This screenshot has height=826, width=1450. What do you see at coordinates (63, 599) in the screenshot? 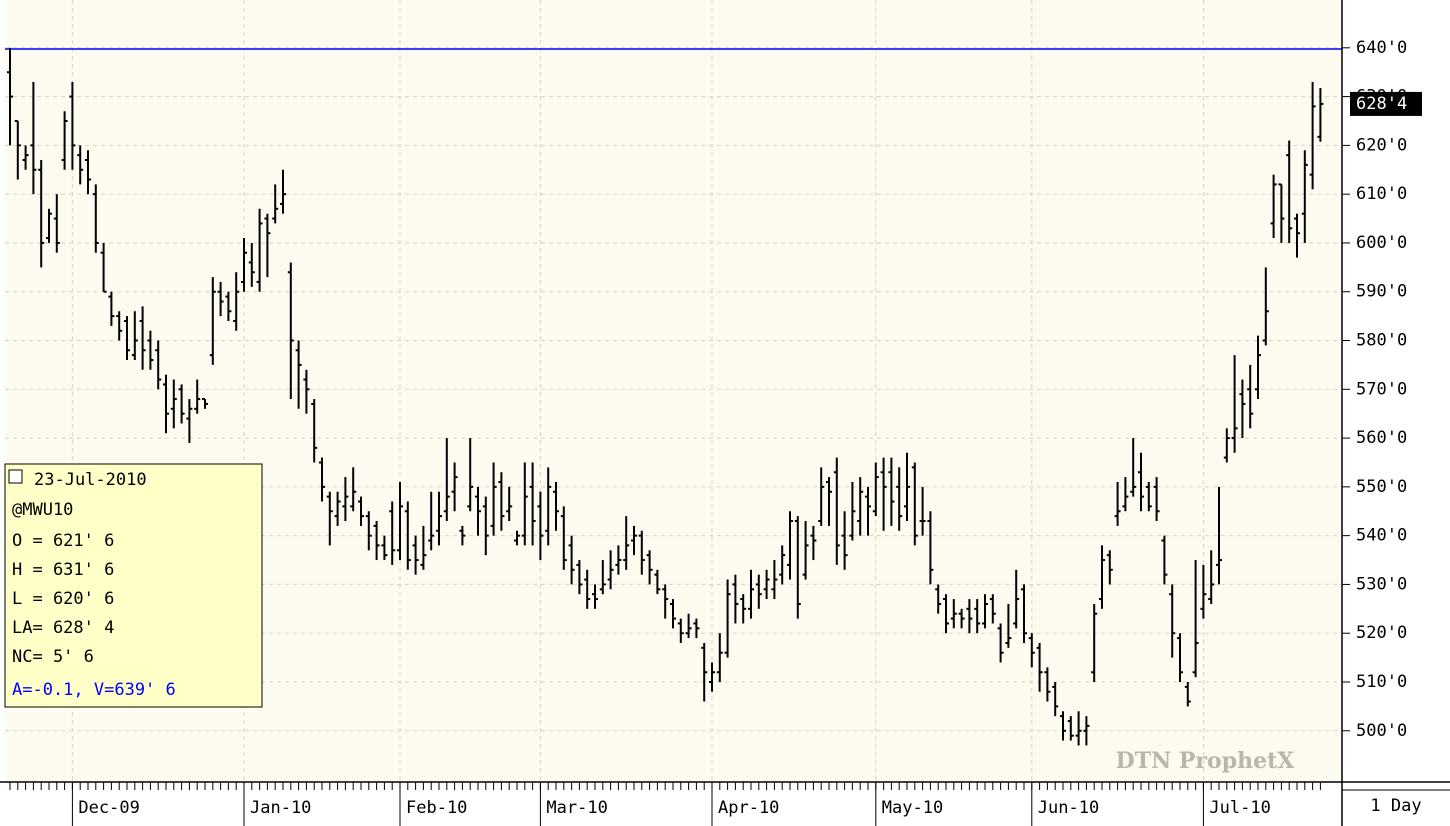
I see `info-line: L = 620' 6` at bounding box center [63, 599].